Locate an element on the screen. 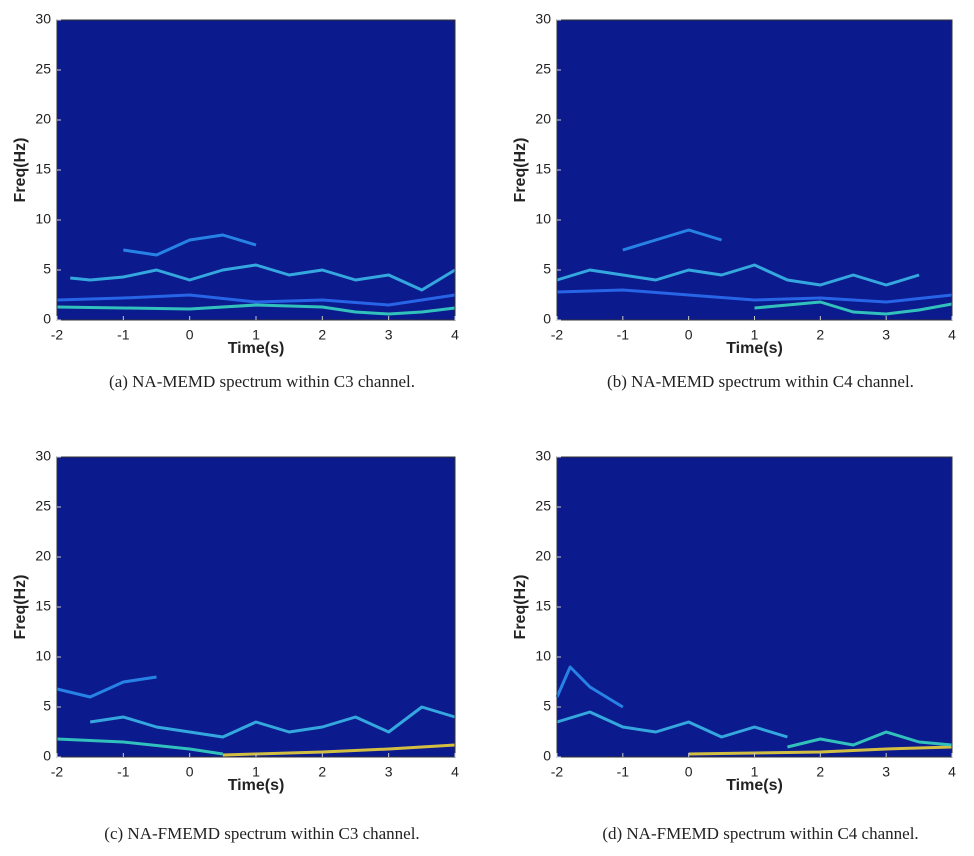 Image resolution: width=974 pixels, height=856 pixels. caption: (c) NA-FMEMD spectrum within C3 channel. is located at coordinates (261, 833).